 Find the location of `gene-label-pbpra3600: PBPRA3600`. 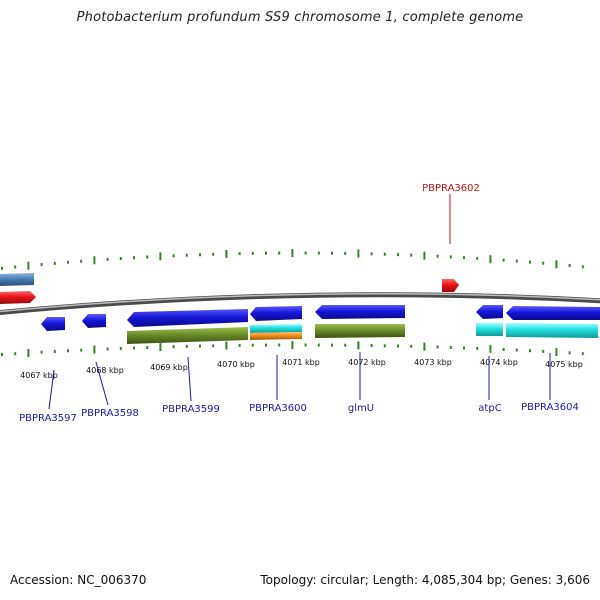

gene-label-pbpra3600: PBPRA3600 is located at coordinates (278, 408).